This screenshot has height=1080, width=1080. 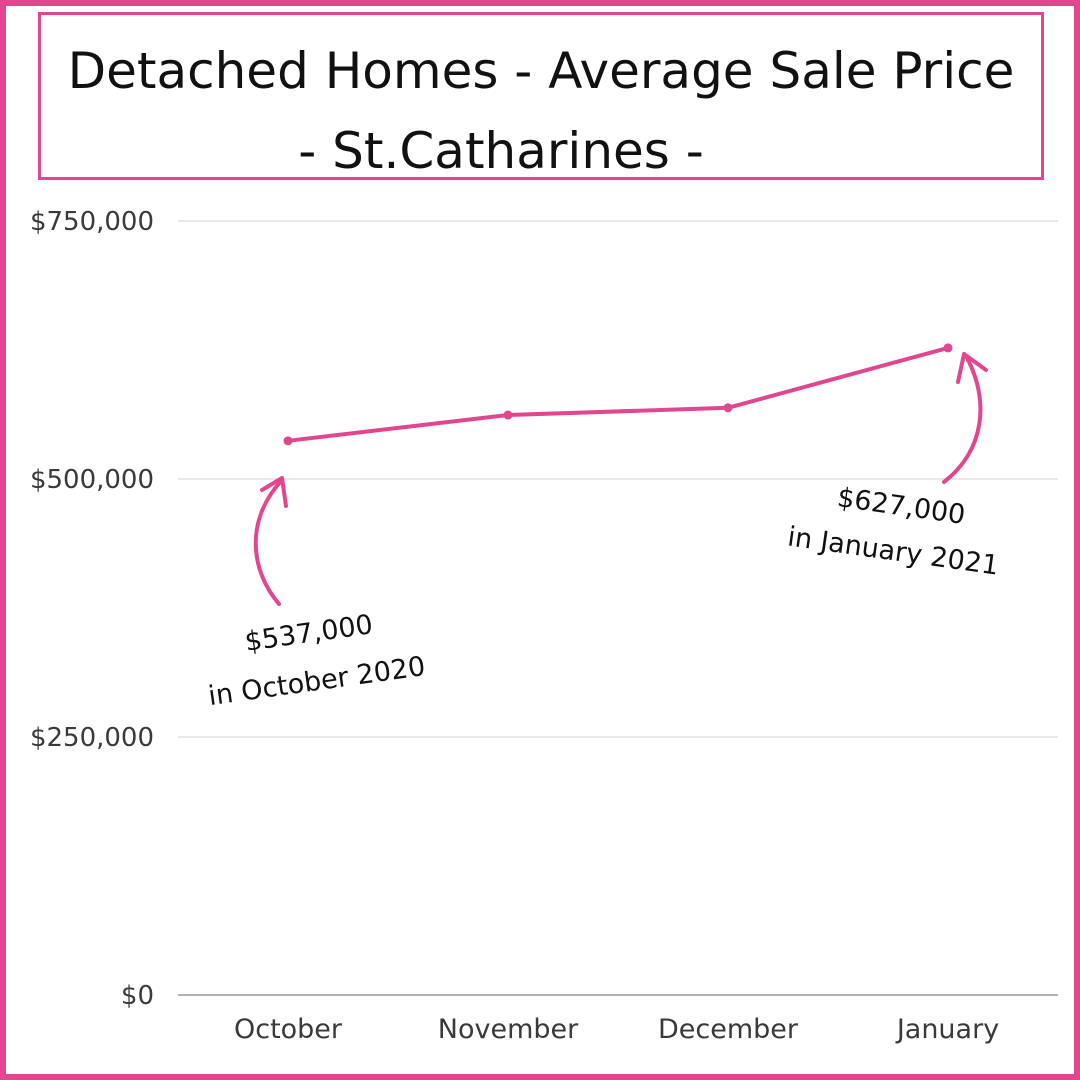 What do you see at coordinates (901, 506) in the screenshot?
I see `annotation-january-value: $627,000` at bounding box center [901, 506].